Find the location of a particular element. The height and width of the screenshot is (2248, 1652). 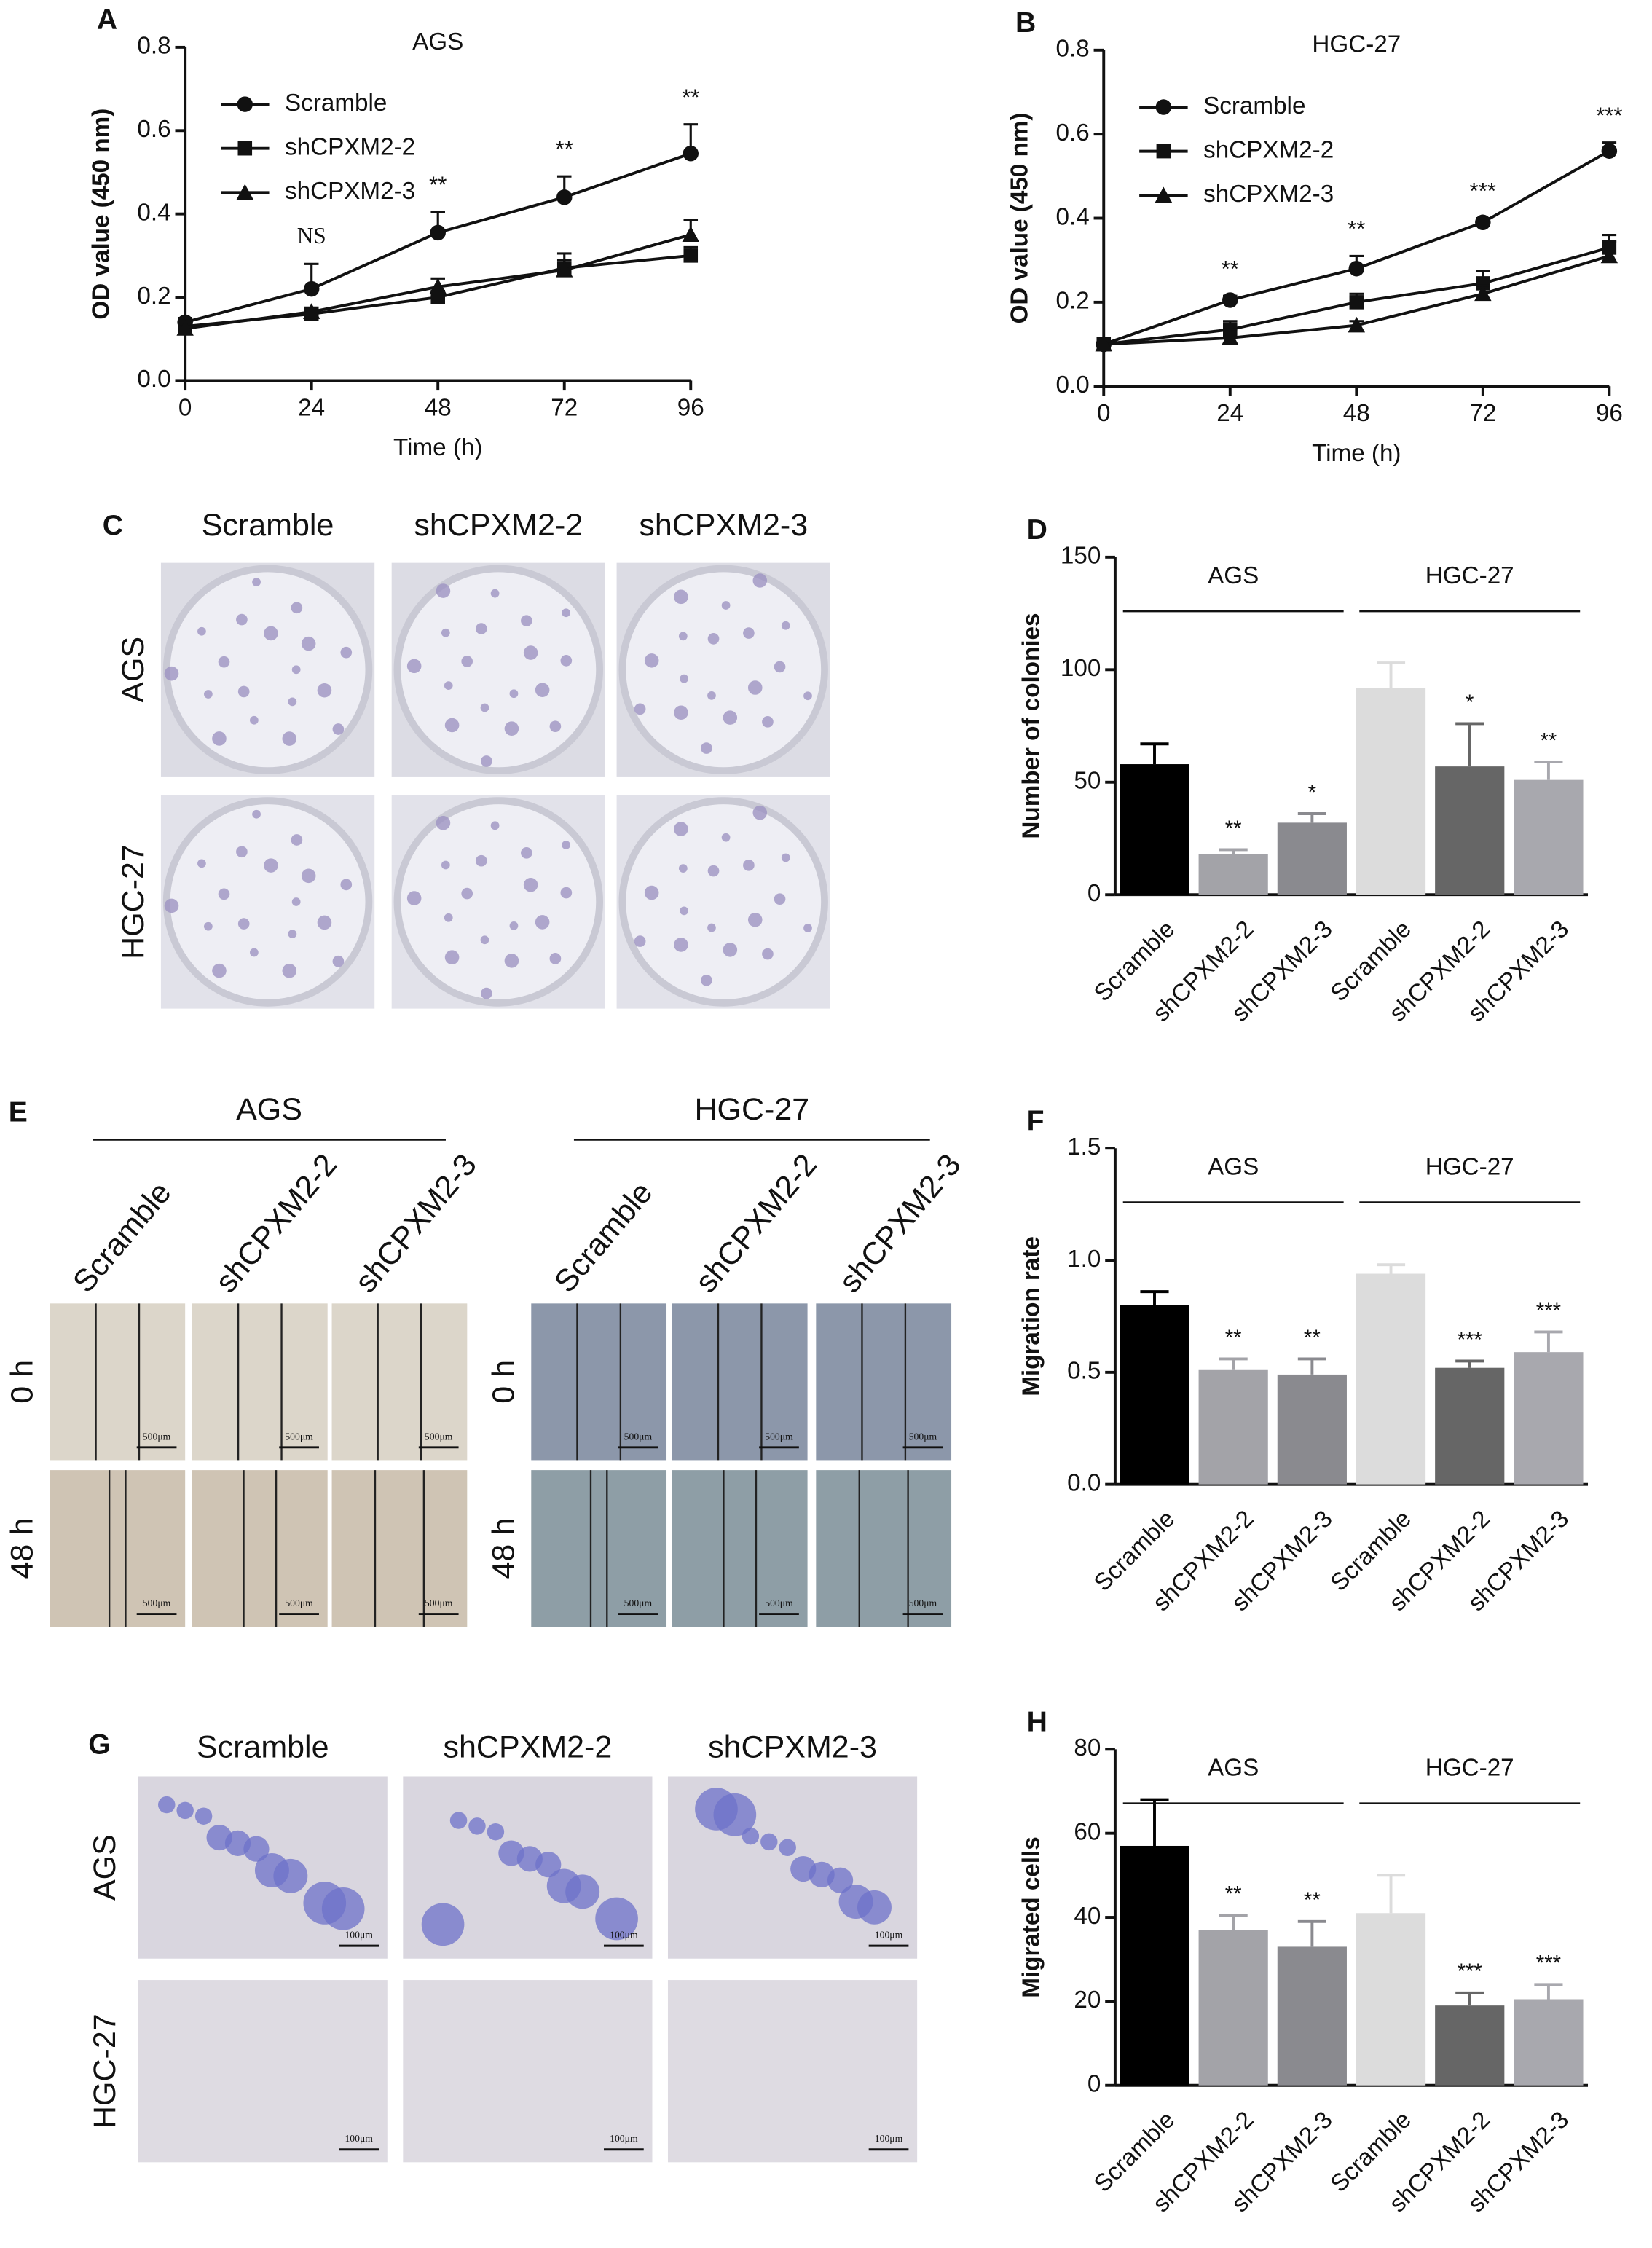

plate-rim is located at coordinates (498, 670).